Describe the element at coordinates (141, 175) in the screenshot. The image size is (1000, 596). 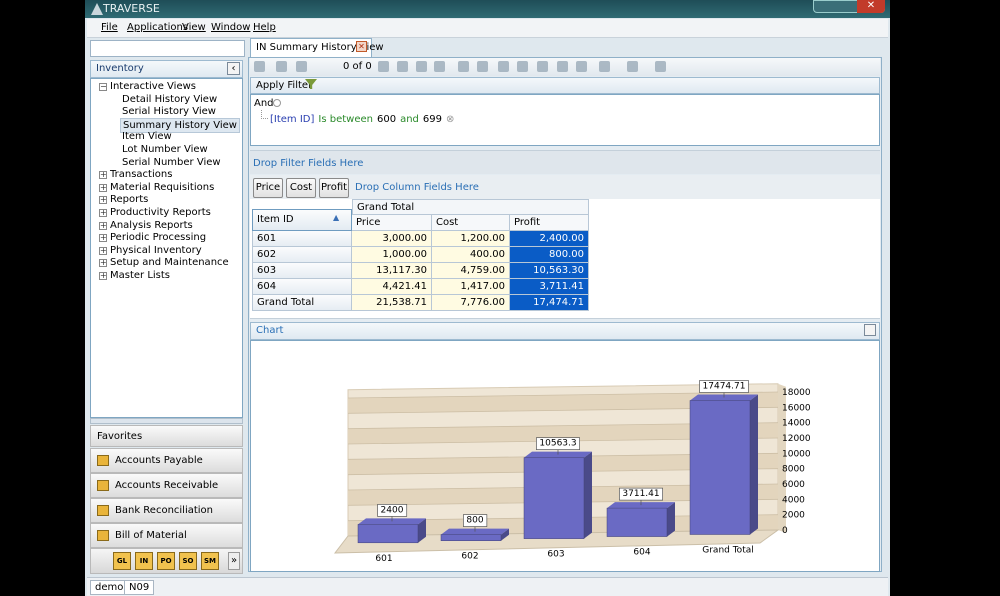
I see `tree-item: Transactions` at that location.